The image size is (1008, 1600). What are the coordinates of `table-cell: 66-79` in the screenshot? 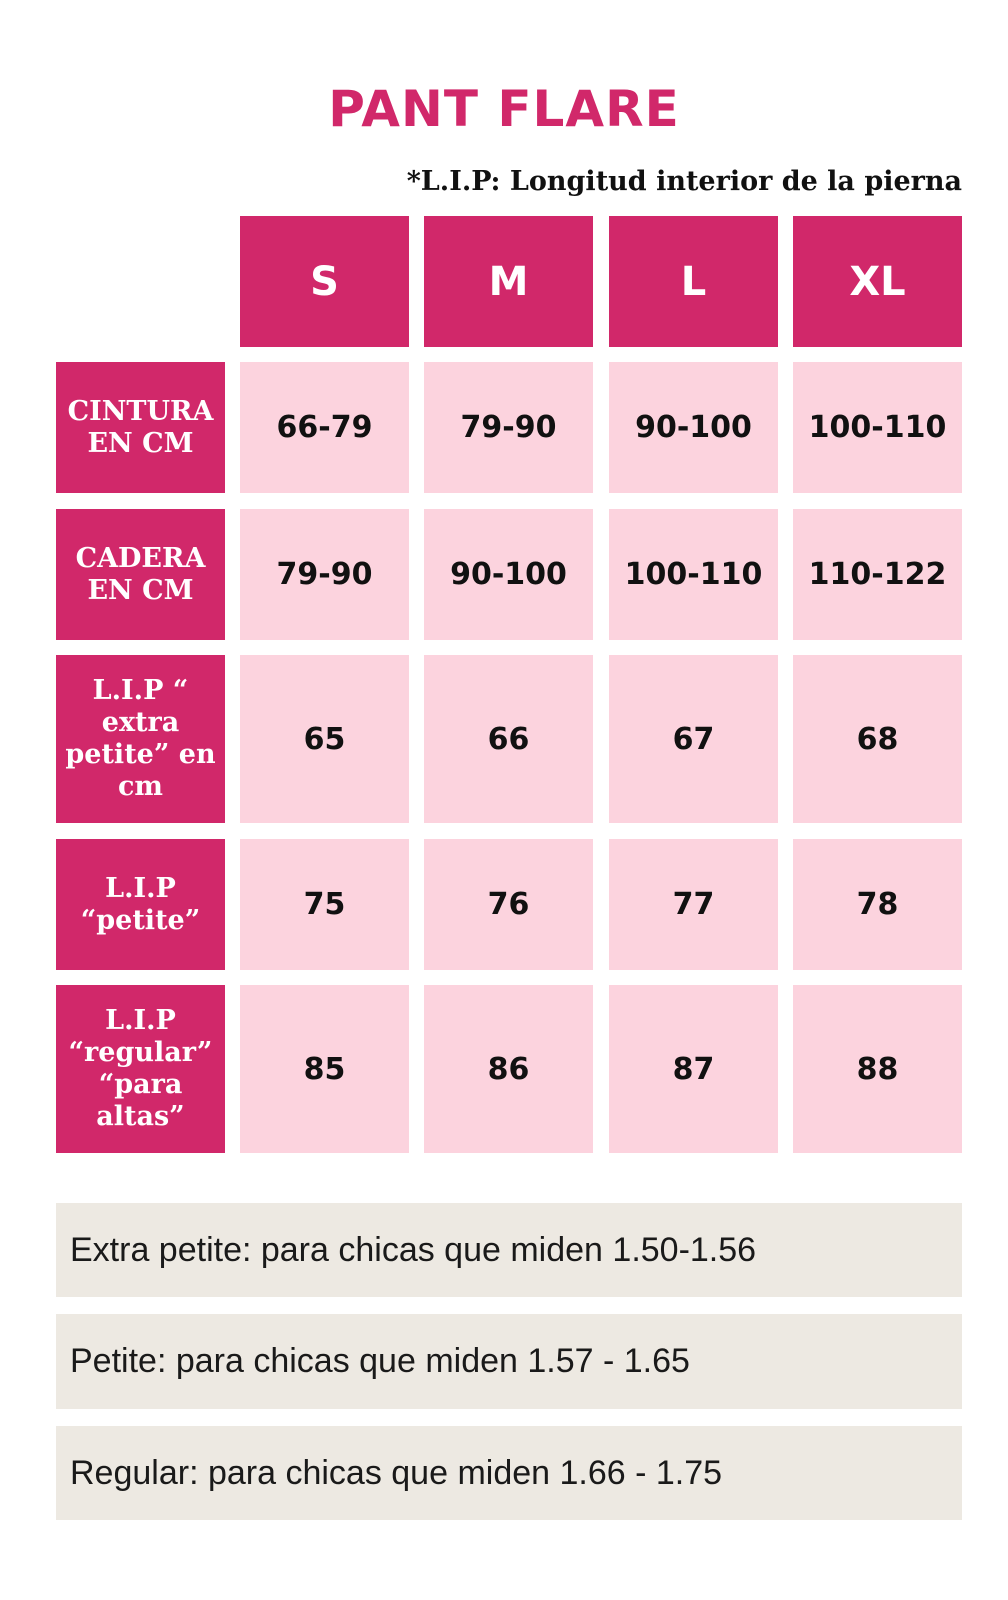 It's located at (324, 427).